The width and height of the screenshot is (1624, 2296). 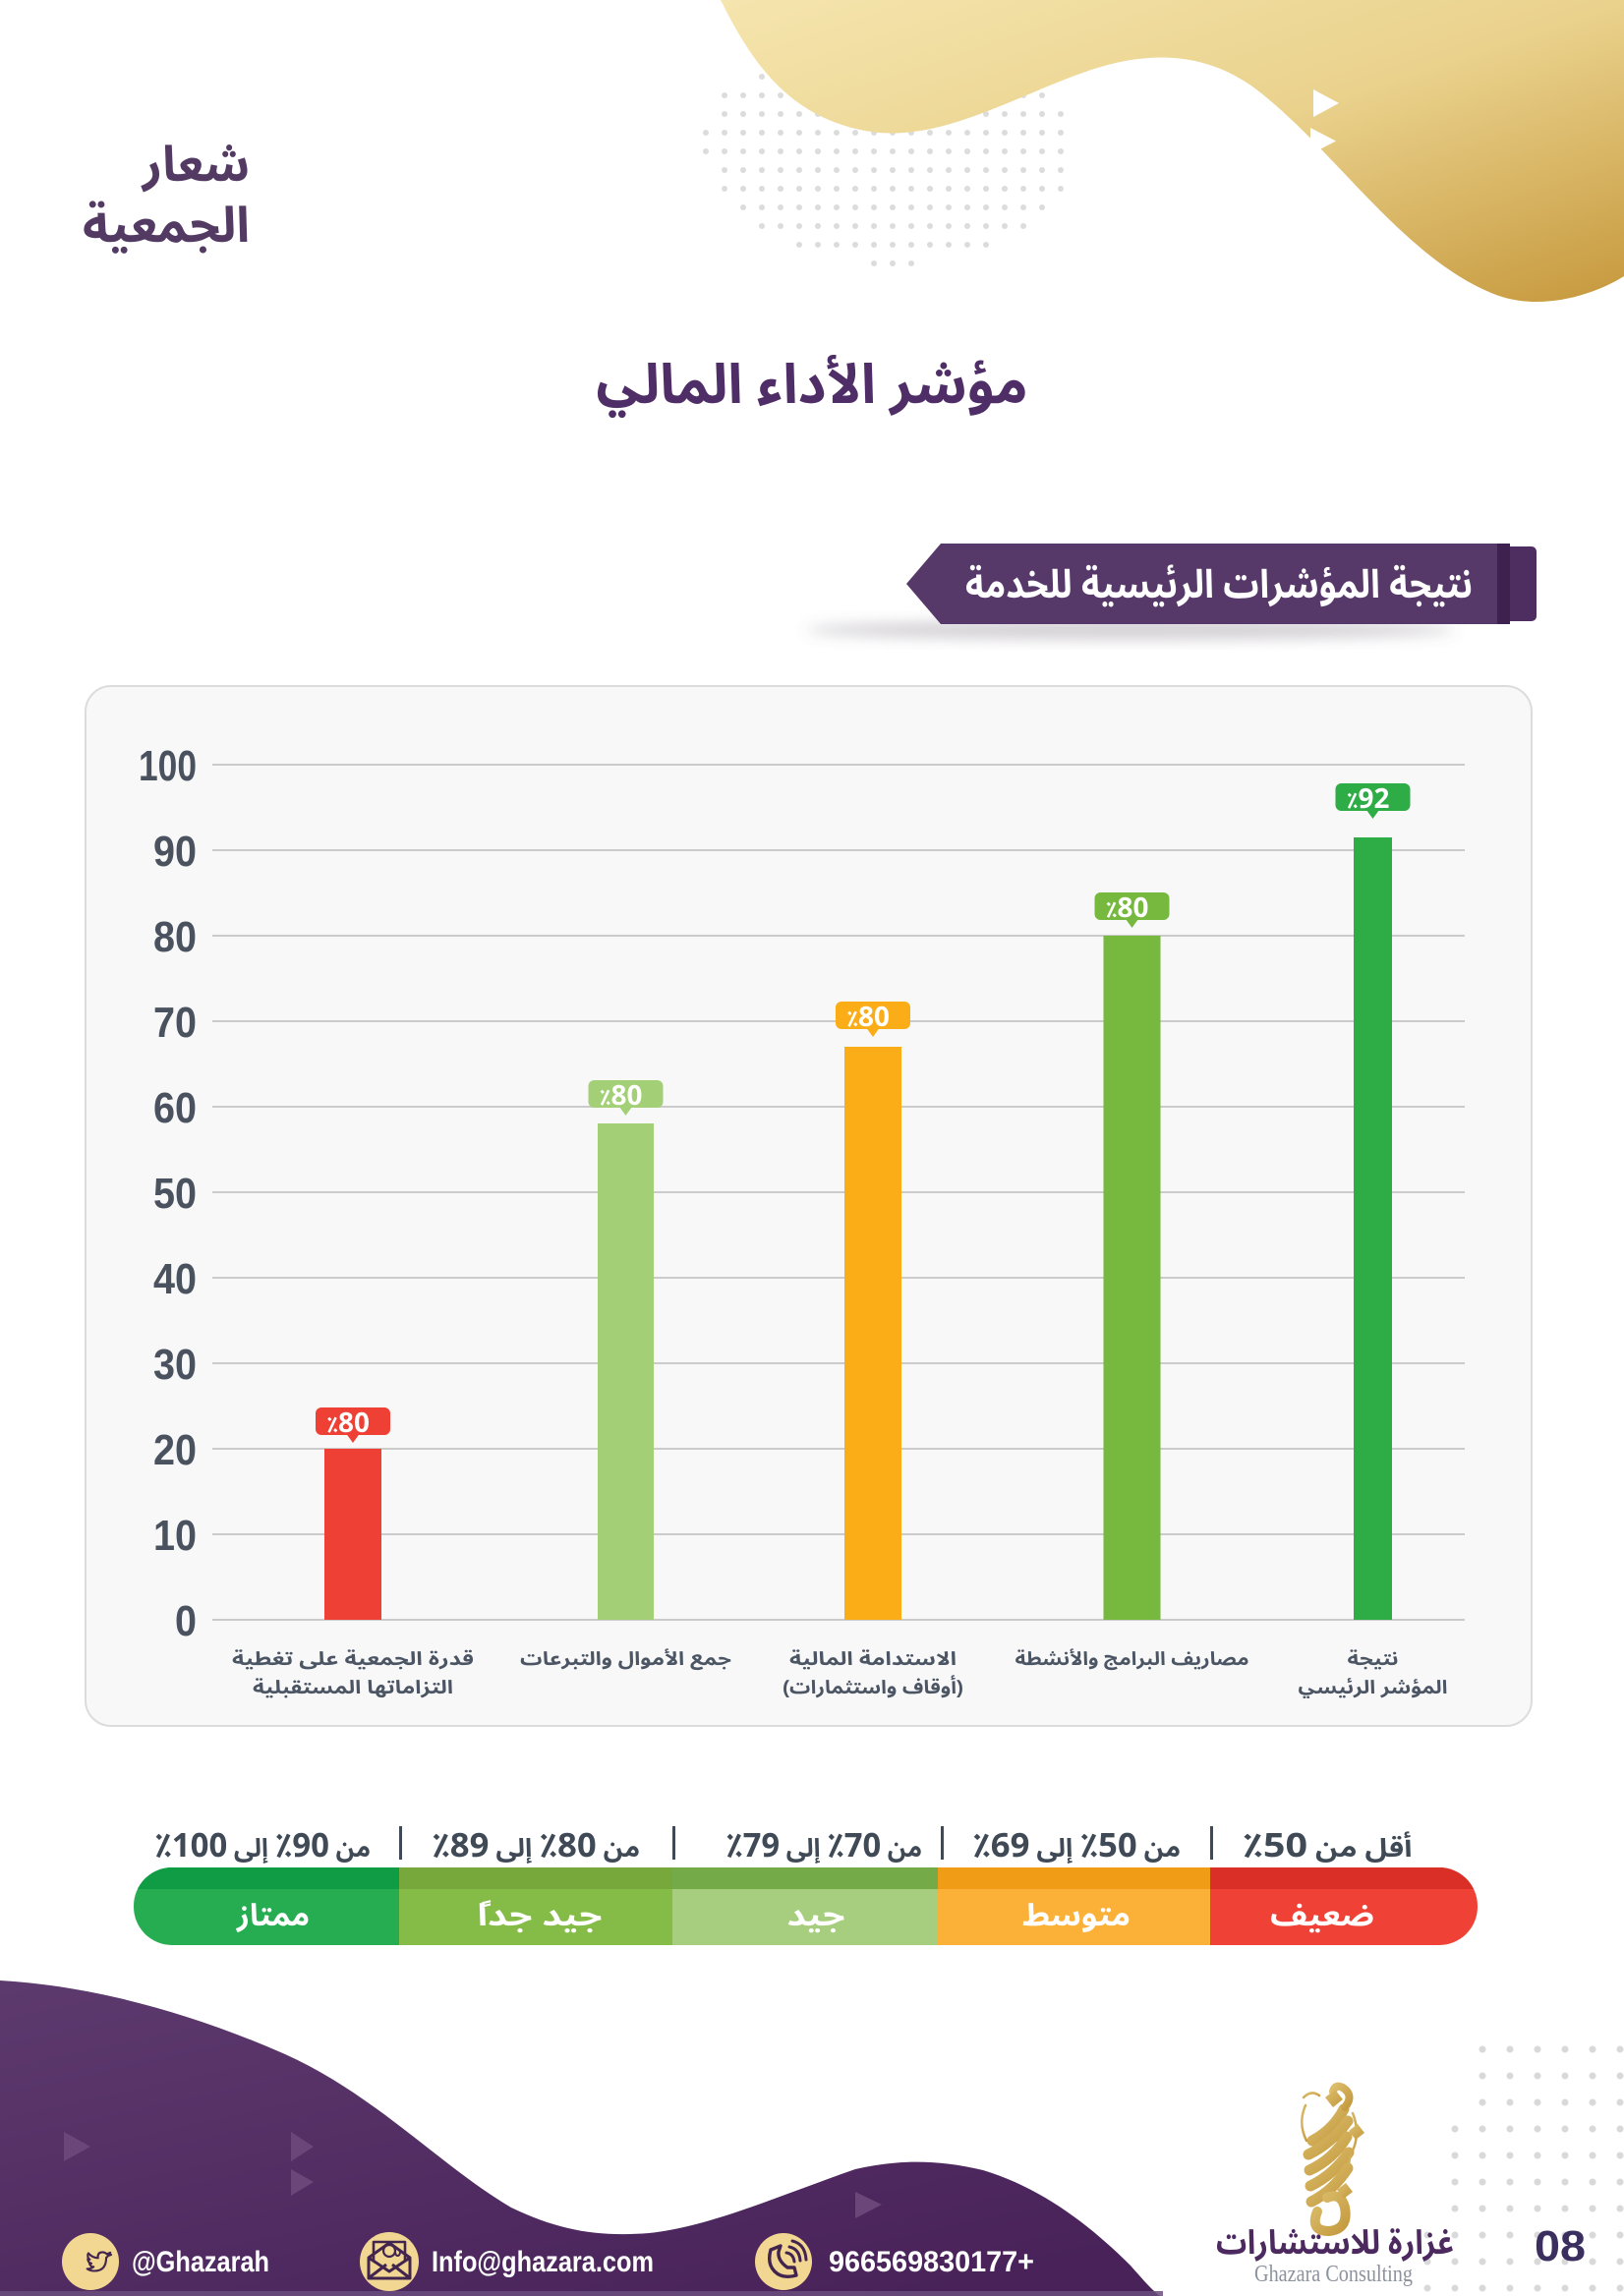 I want to click on svg-text: 966569830177+, so click(x=931, y=2262).